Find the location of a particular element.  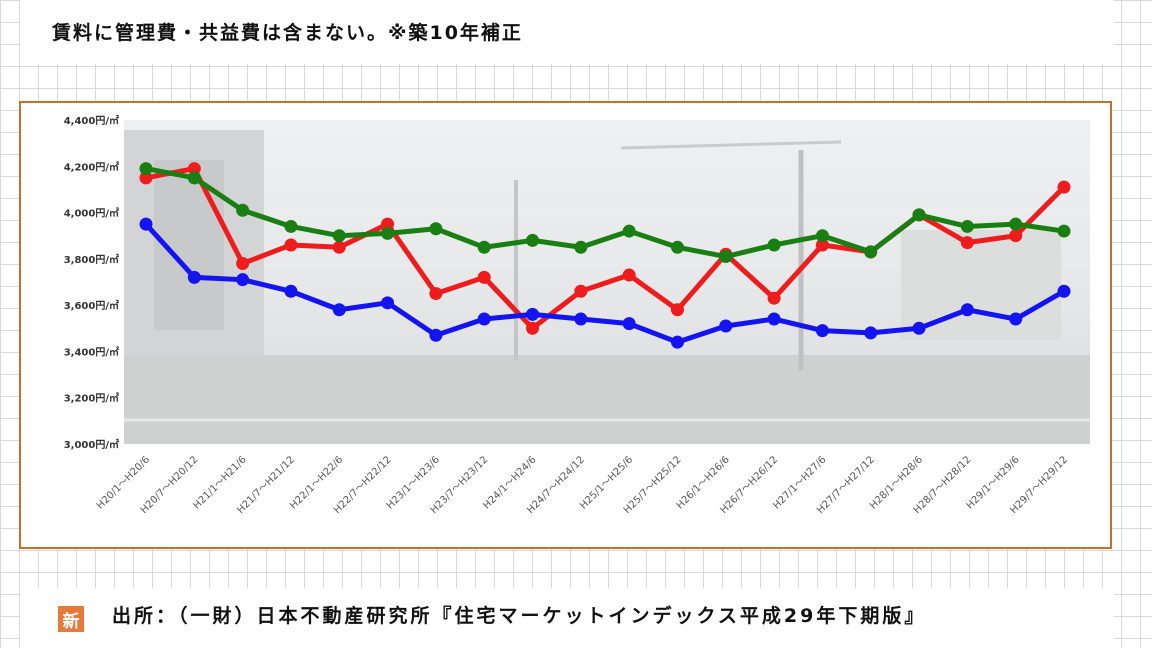

series-line is located at coordinates (605, 213).